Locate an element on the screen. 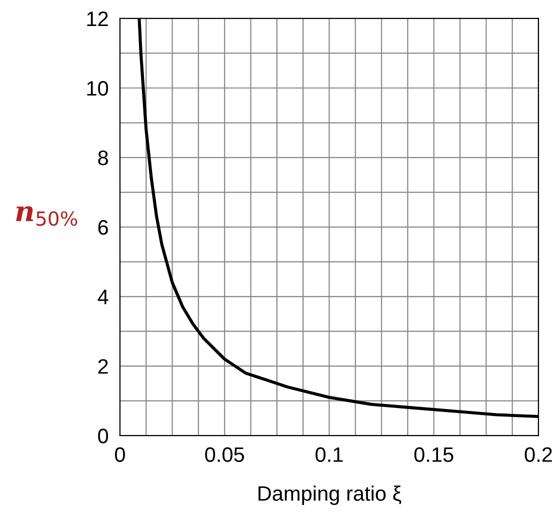 The width and height of the screenshot is (558, 528). y-tick-label: 0 is located at coordinates (103, 436).